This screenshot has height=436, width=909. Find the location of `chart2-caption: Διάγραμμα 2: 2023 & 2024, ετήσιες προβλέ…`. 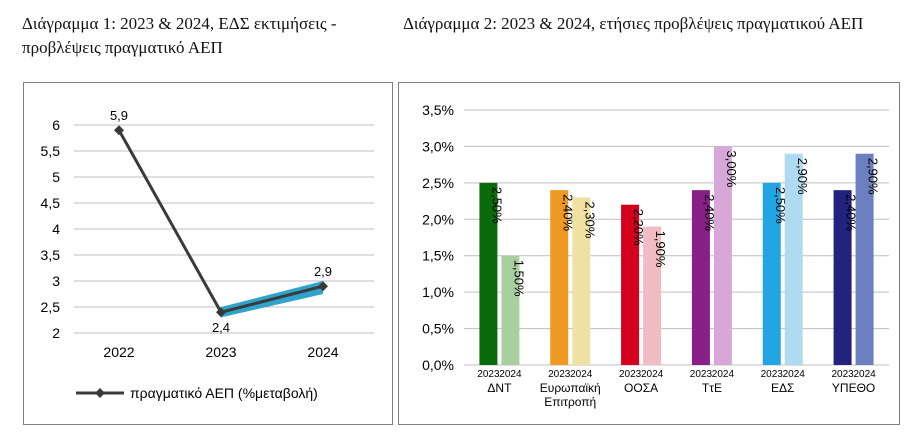

chart2-caption: Διάγραμμα 2: 2023 & 2024, ετήσιες προβλέ… is located at coordinates (633, 23).